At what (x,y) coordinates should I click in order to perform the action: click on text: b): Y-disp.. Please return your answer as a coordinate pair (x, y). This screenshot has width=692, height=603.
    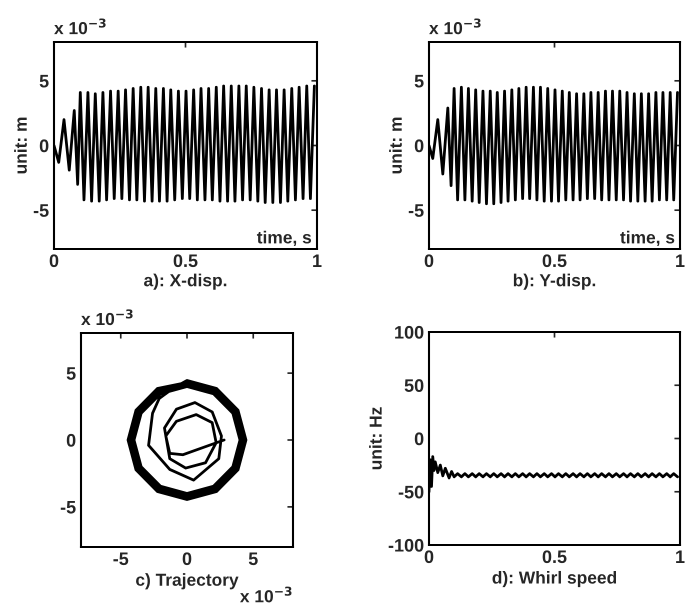
    Looking at the image, I should click on (555, 282).